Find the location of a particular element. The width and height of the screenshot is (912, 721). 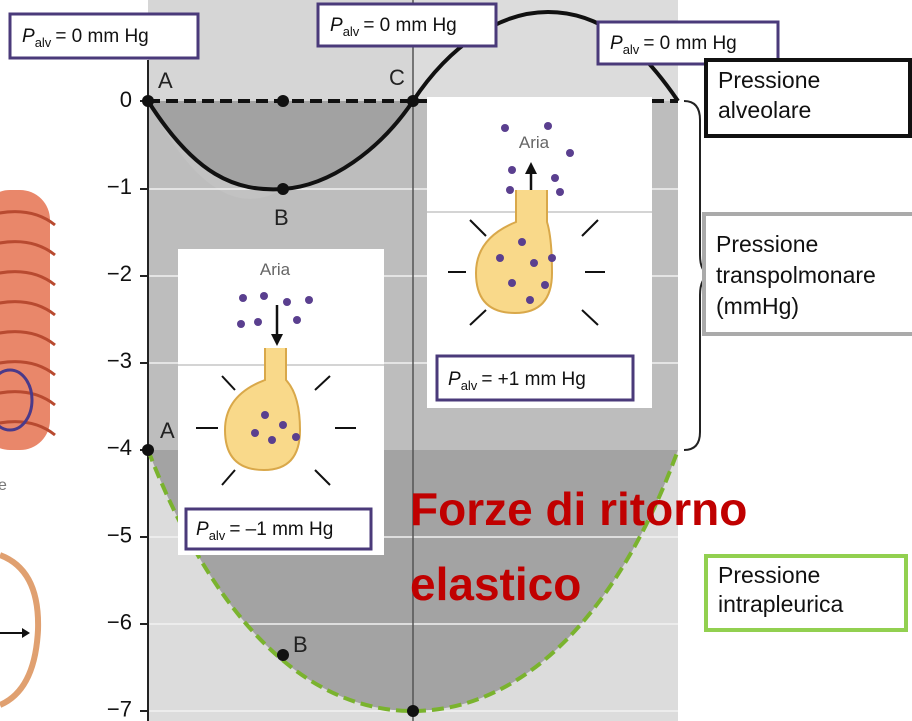

y-tick-label: −3 is located at coordinates (119, 360).